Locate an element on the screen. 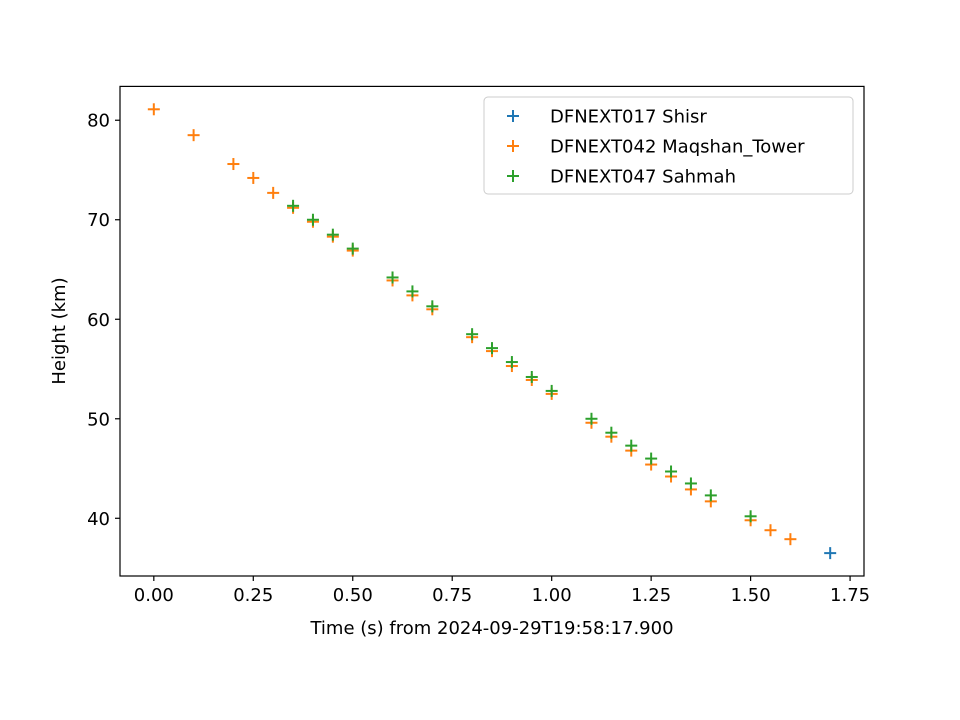 The width and height of the screenshot is (960, 720). x-tick-label: 1.50 is located at coordinates (751, 595).